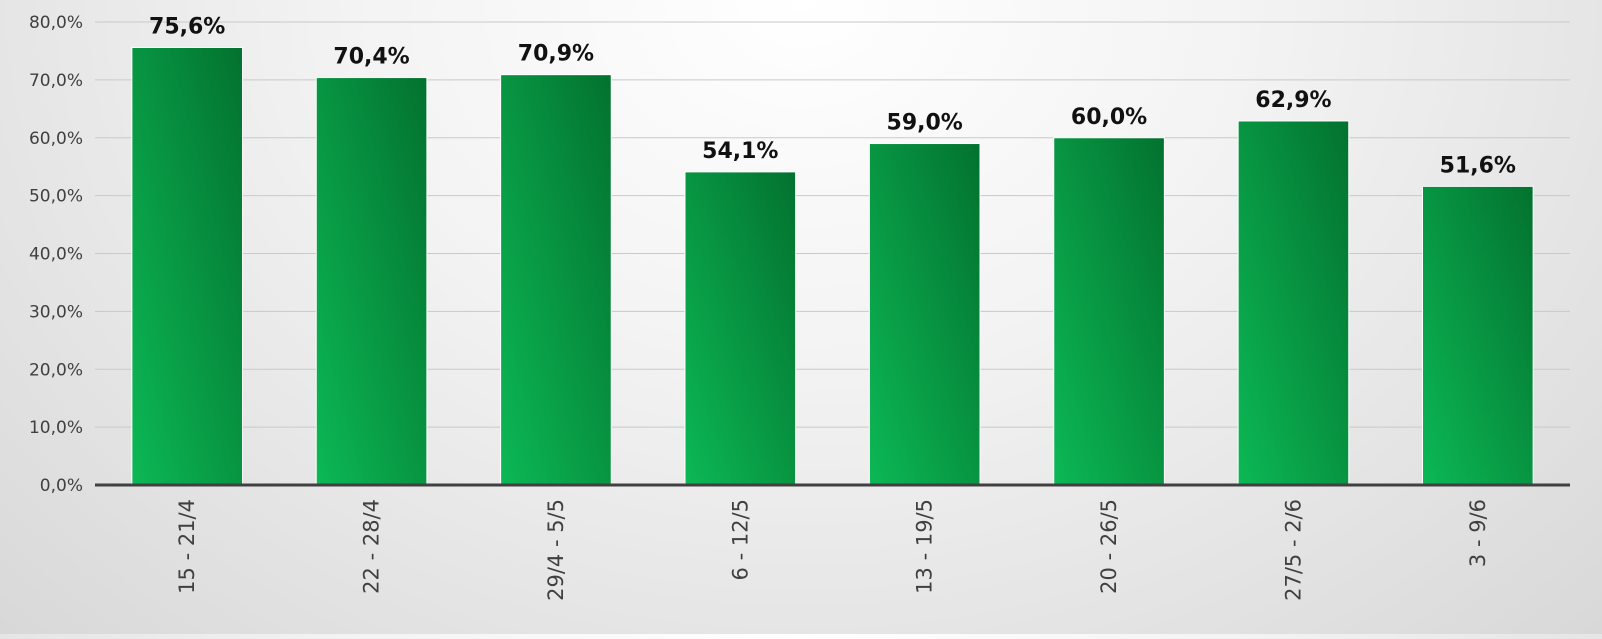 Image resolution: width=1602 pixels, height=639 pixels. I want to click on data-label: 60,0%, so click(1109, 117).